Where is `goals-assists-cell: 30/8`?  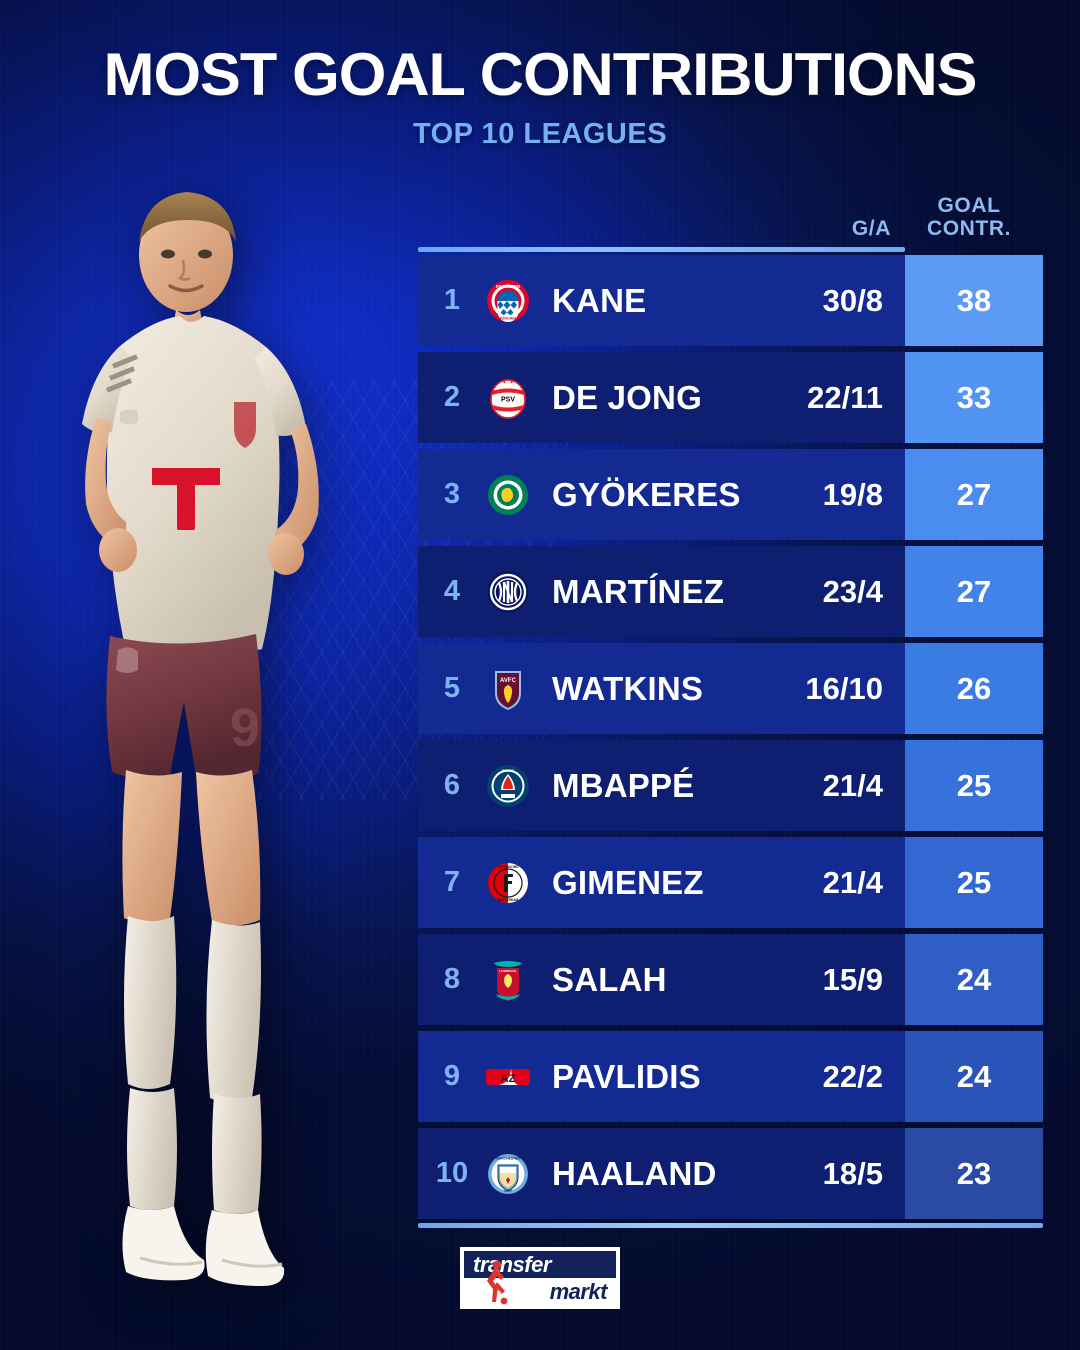
goals-assists-cell: 30/8 is located at coordinates (852, 300).